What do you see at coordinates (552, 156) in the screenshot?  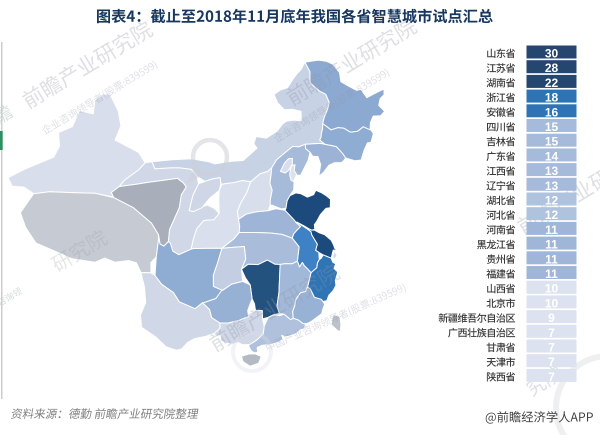 I see `svg-text: 14` at bounding box center [552, 156].